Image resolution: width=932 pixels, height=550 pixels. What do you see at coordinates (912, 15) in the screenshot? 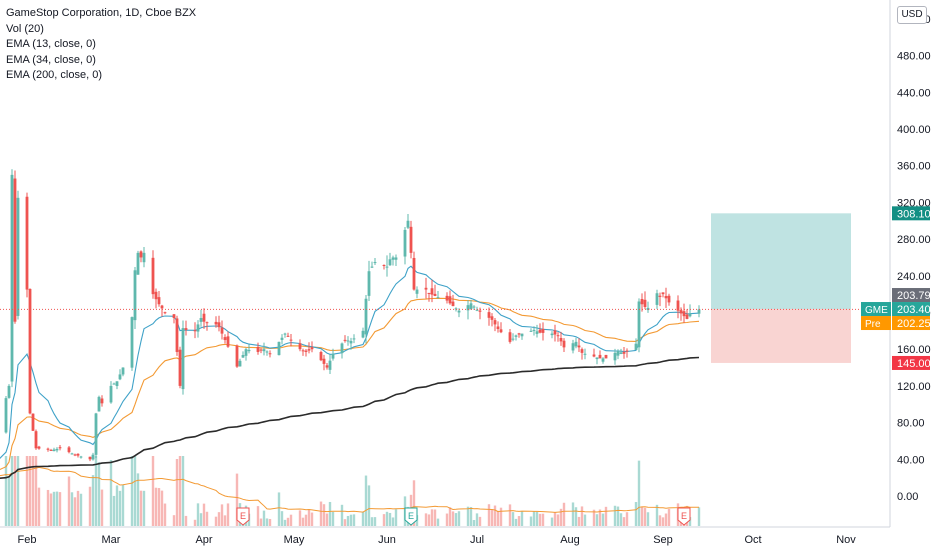
I see `currency-button: USD` at bounding box center [912, 15].